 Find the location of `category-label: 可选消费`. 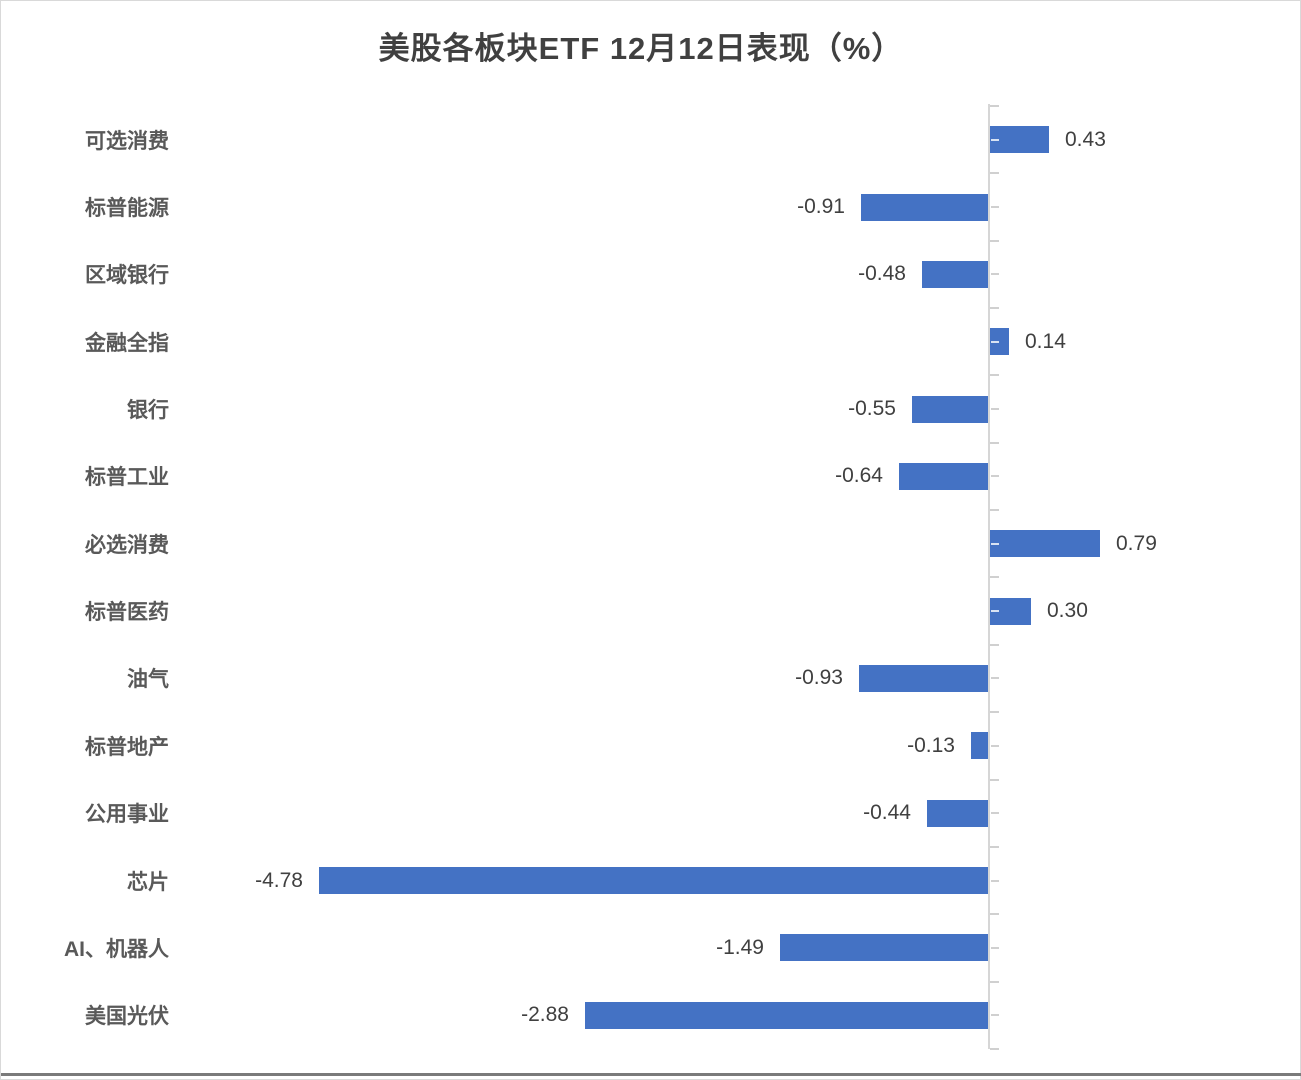

category-label: 可选消费 is located at coordinates (127, 141).